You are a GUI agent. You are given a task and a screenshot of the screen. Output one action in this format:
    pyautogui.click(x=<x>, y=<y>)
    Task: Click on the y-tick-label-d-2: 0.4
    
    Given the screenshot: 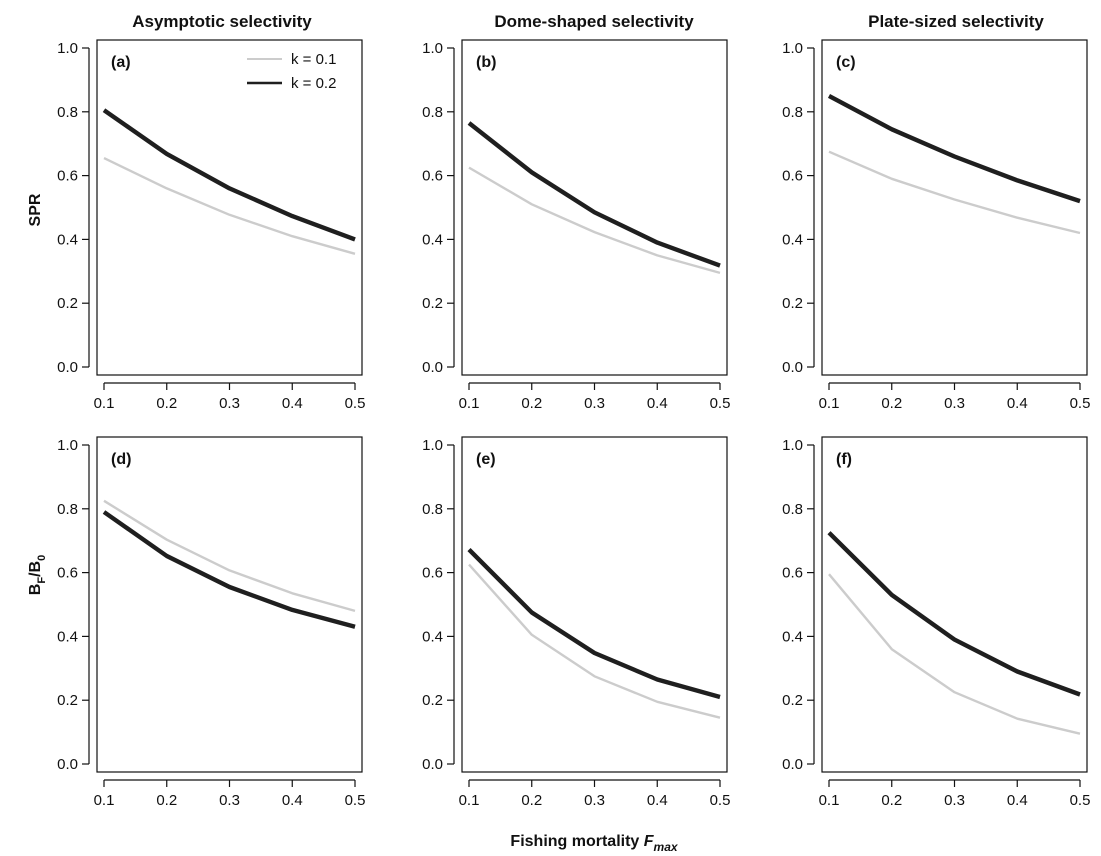 What is the action you would take?
    pyautogui.click(x=67, y=636)
    